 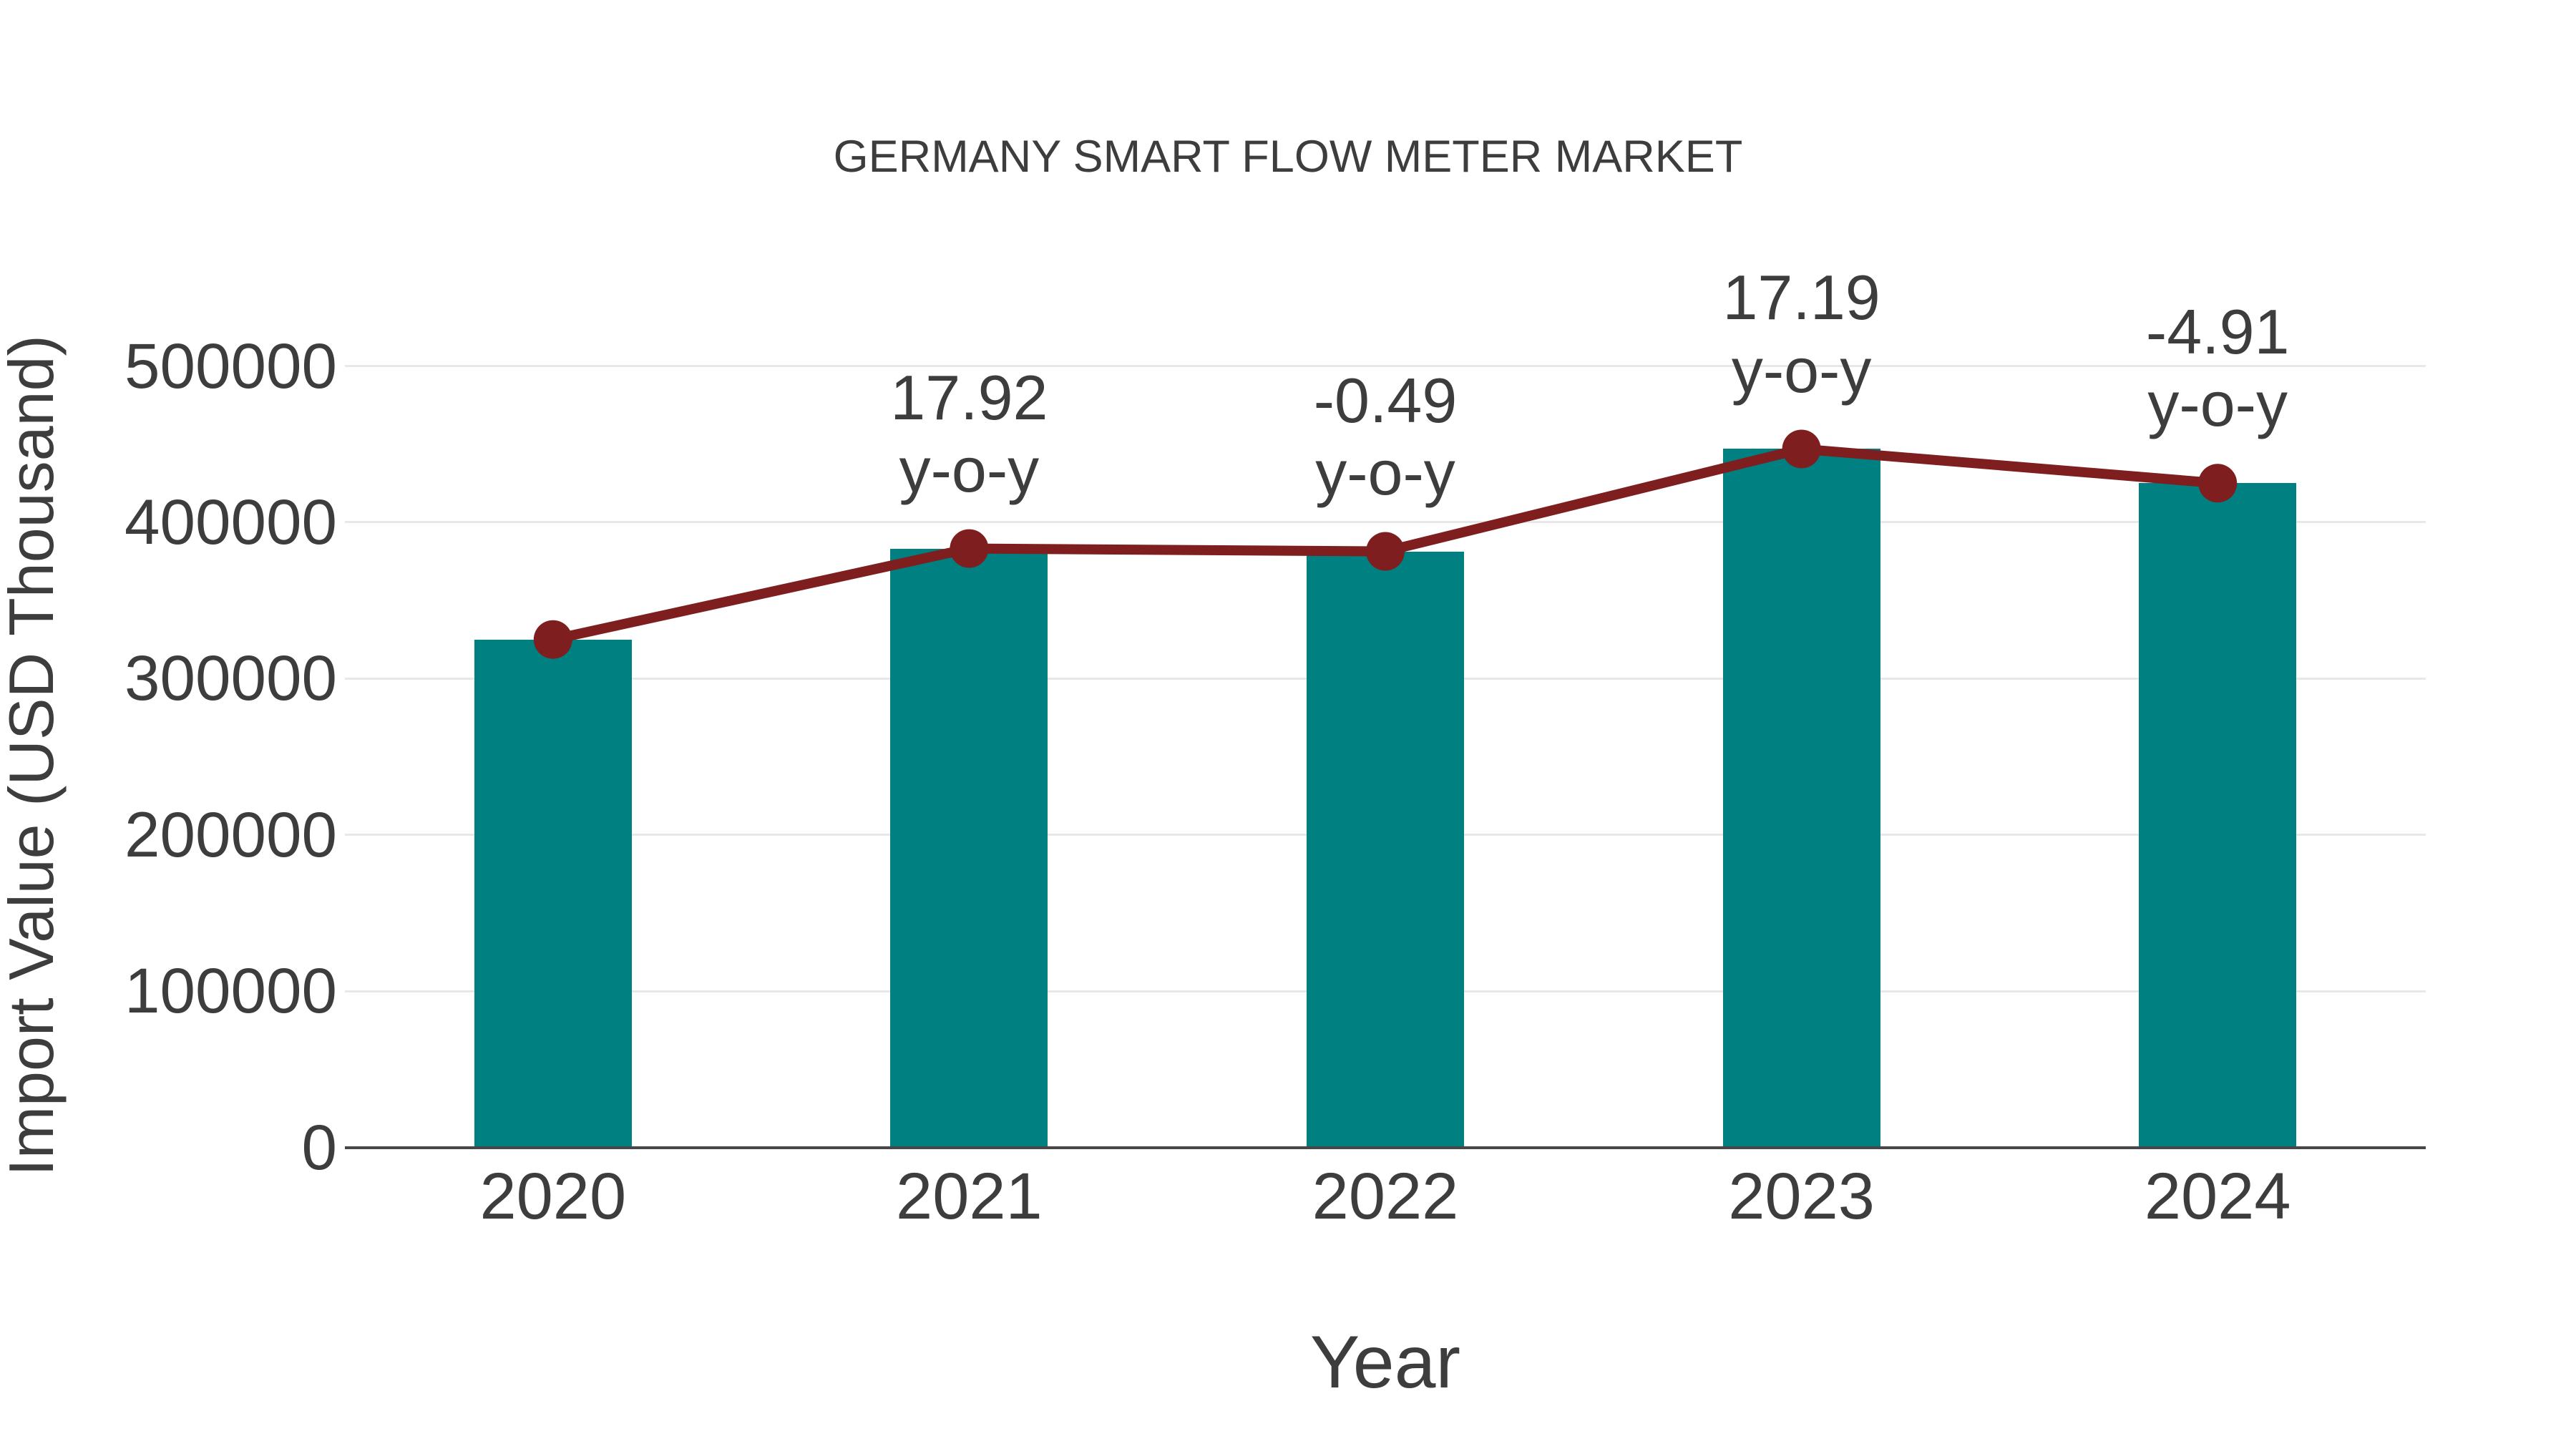 What do you see at coordinates (1801, 449) in the screenshot?
I see `line-marker-2023` at bounding box center [1801, 449].